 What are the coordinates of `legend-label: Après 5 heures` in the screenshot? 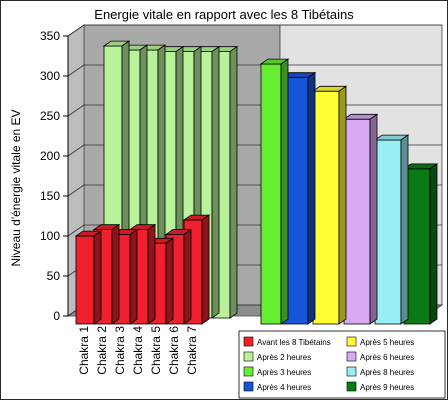 It's located at (387, 342).